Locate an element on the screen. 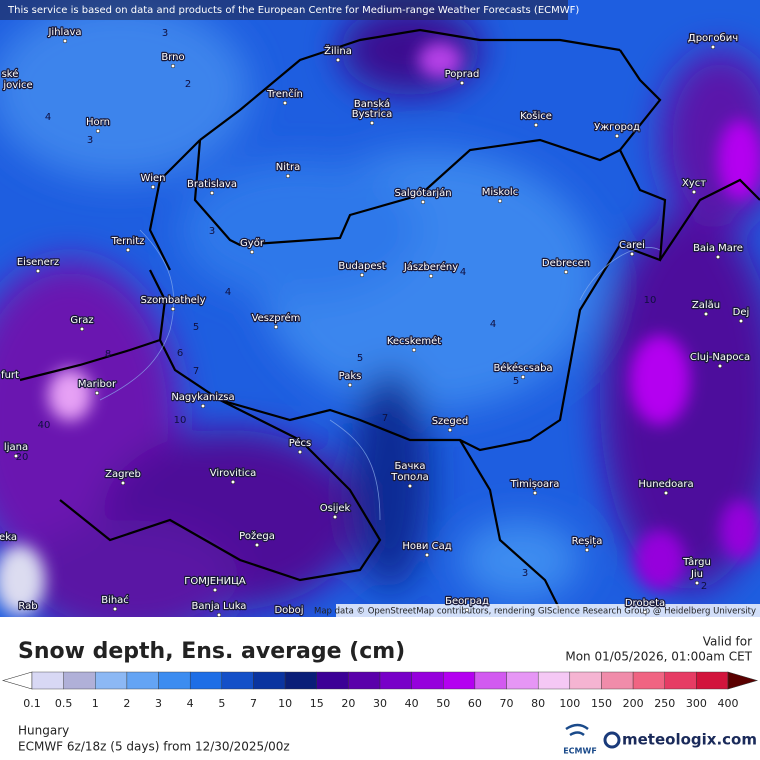 The height and width of the screenshot is (760, 760). city-label: Nitra is located at coordinates (288, 167).